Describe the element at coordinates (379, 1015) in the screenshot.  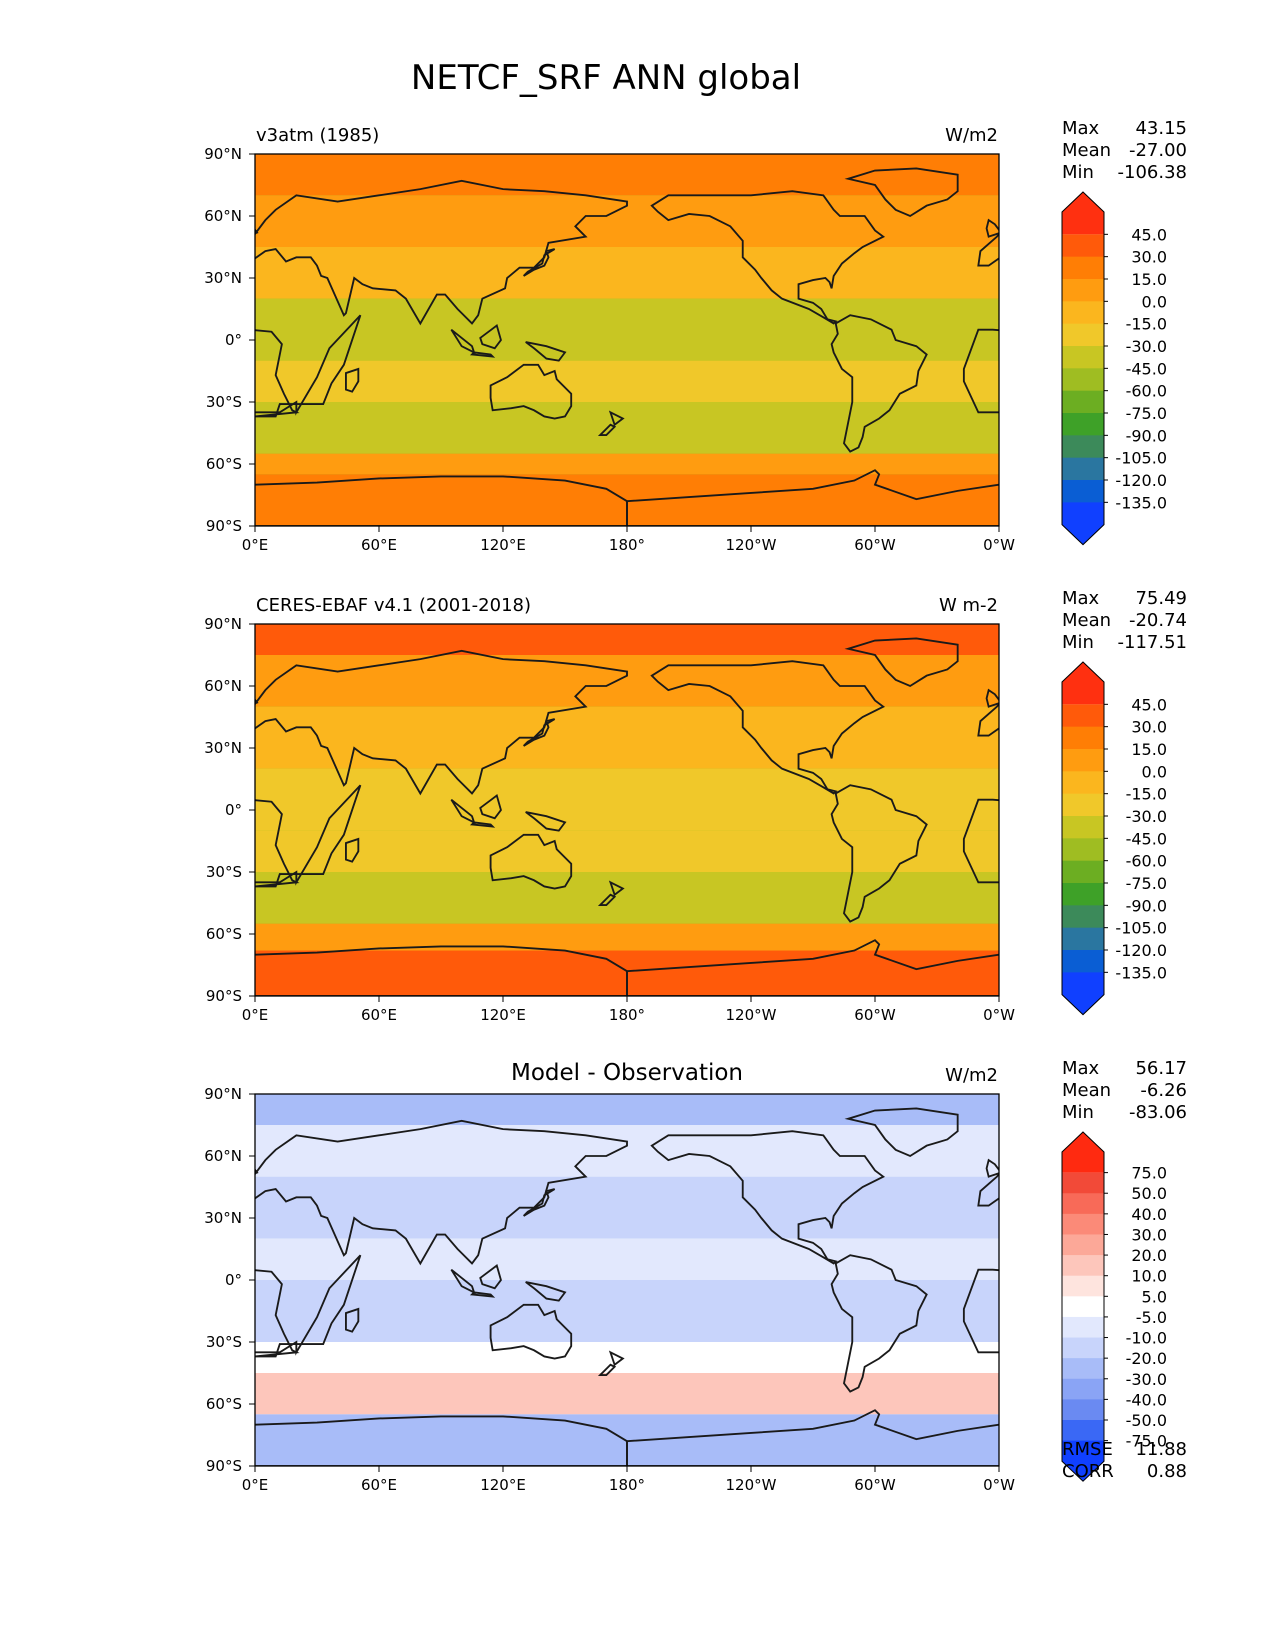
I see `x-tick-label: 60°E` at that location.